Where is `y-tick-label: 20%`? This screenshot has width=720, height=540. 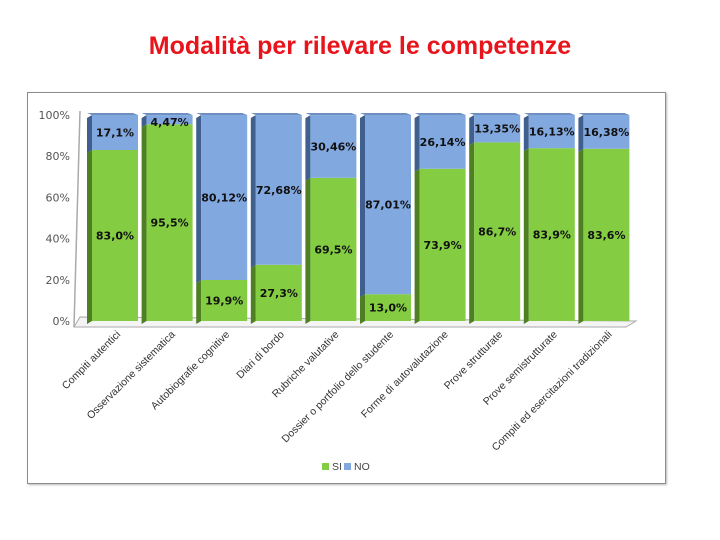 y-tick-label: 20% is located at coordinates (58, 280).